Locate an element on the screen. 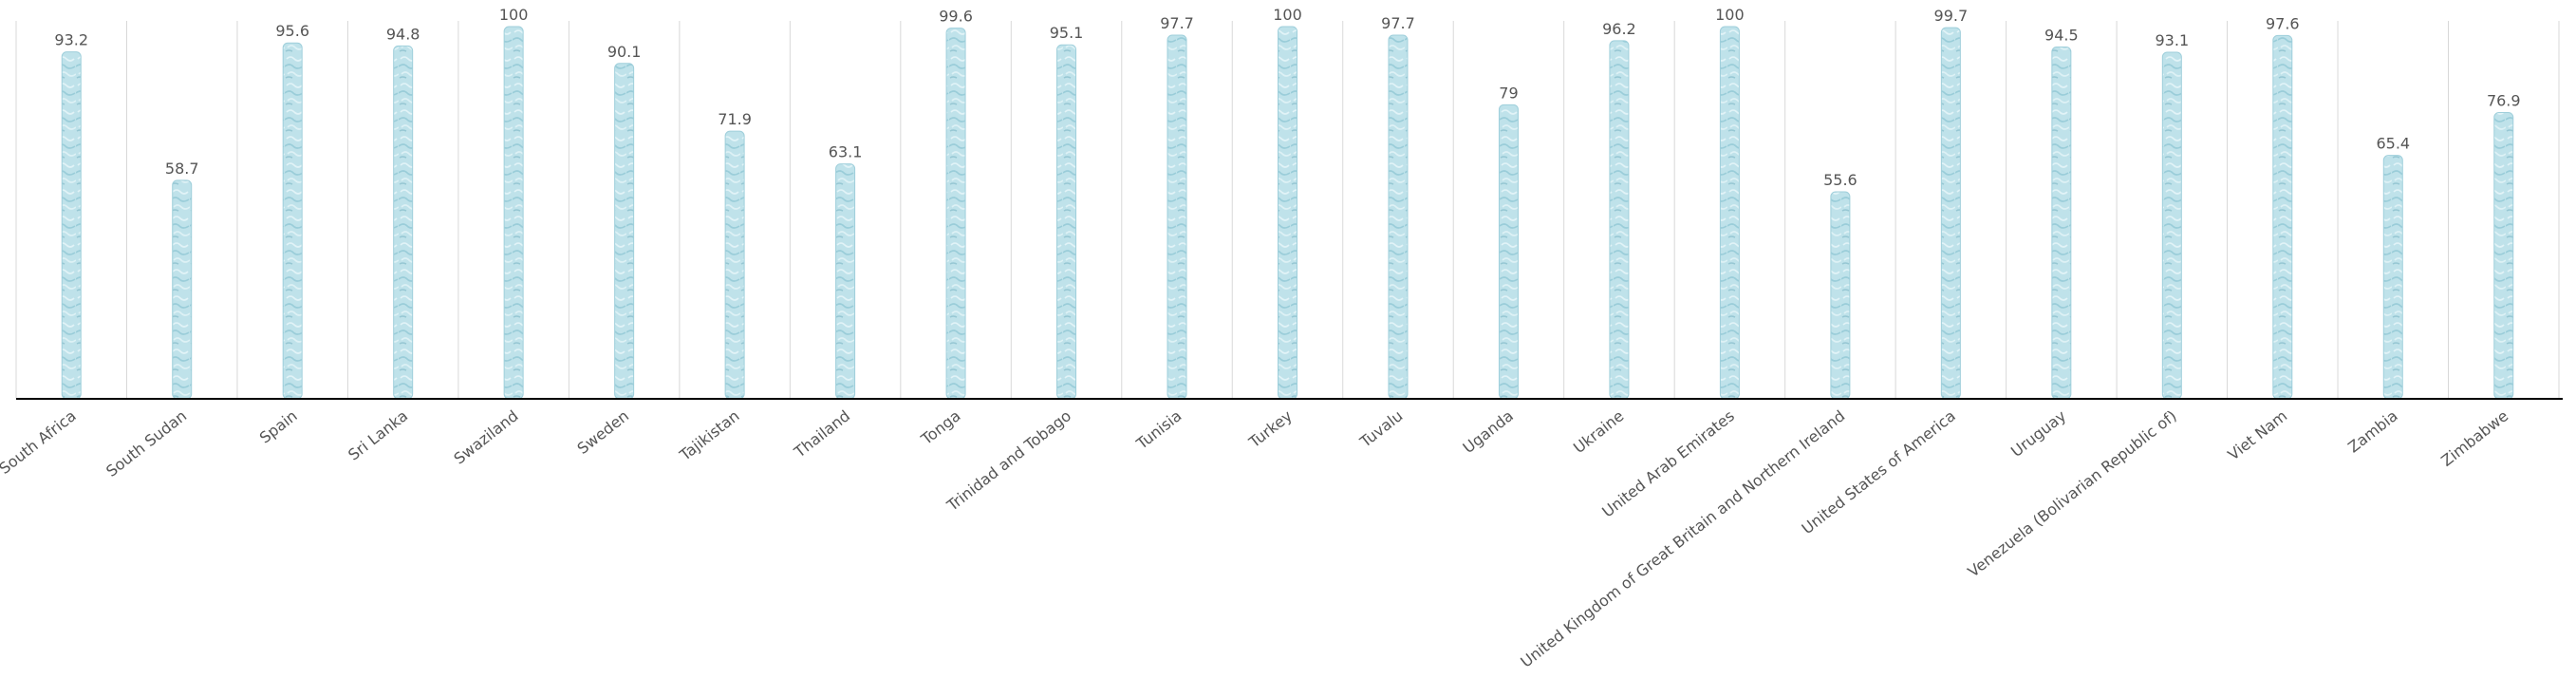 Image resolution: width=2576 pixels, height=697 pixels. data-label: 63.1 is located at coordinates (846, 152).